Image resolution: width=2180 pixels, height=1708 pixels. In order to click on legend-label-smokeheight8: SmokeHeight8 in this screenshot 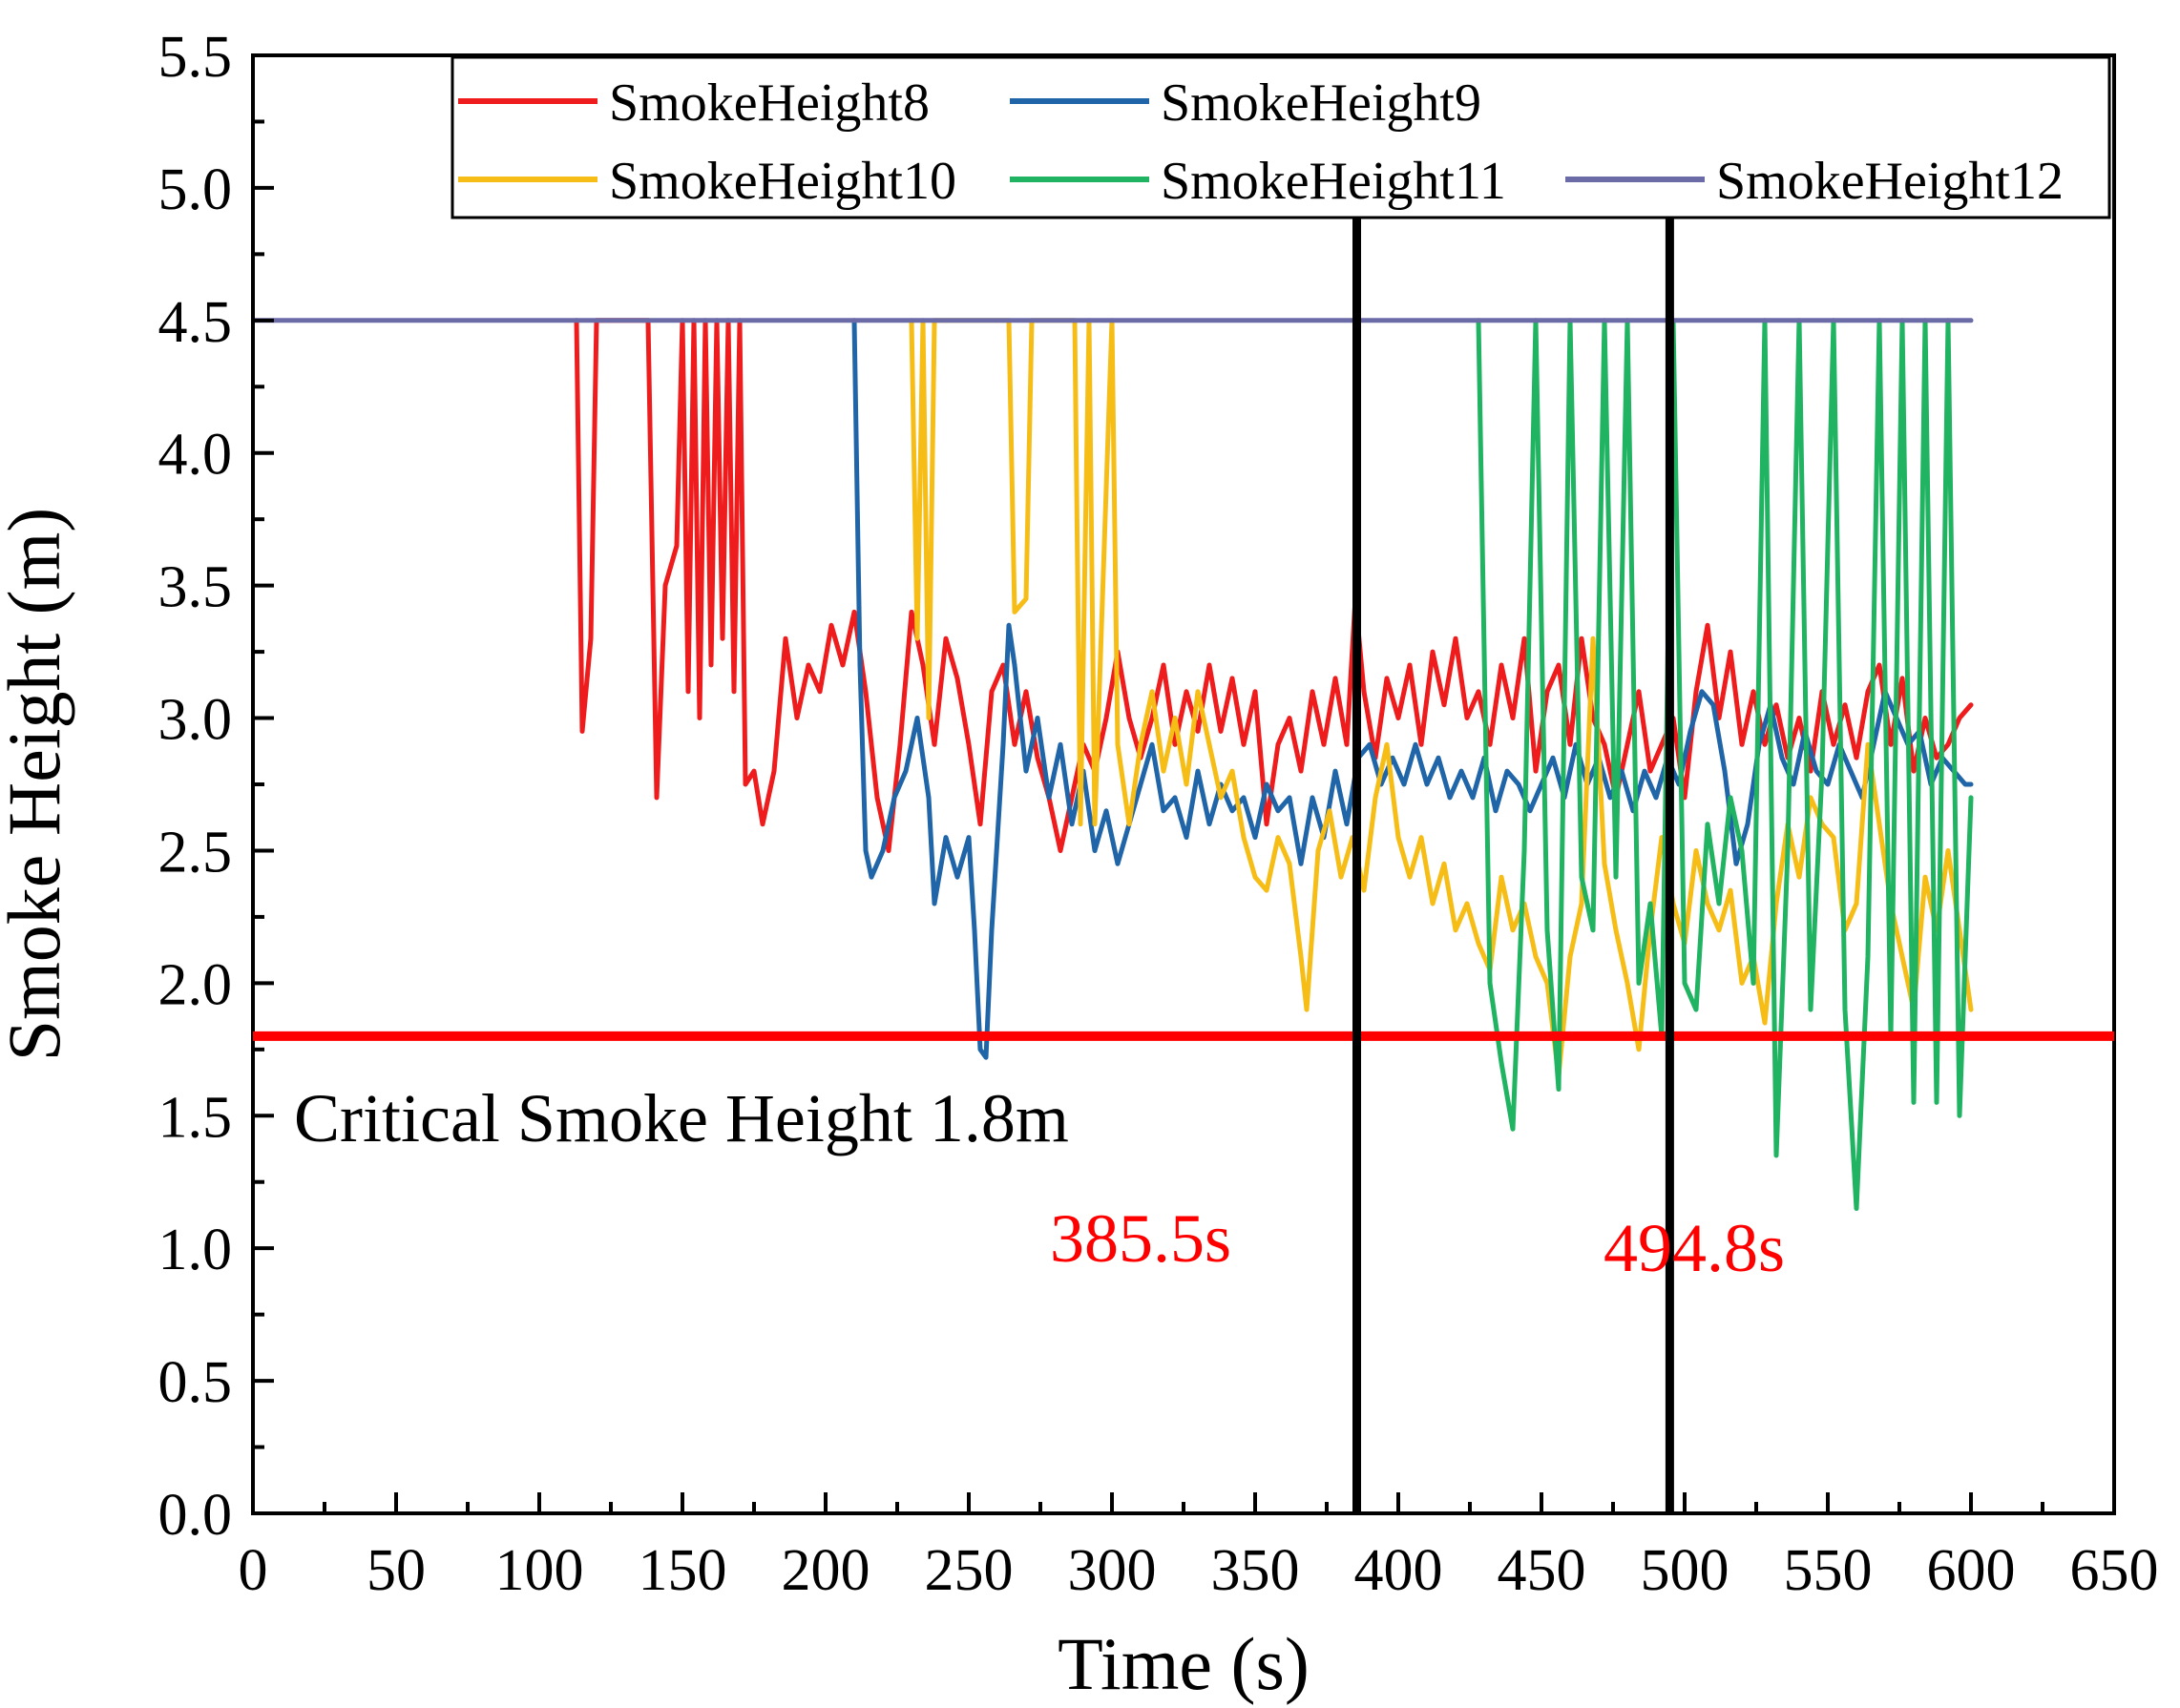, I will do `click(769, 103)`.